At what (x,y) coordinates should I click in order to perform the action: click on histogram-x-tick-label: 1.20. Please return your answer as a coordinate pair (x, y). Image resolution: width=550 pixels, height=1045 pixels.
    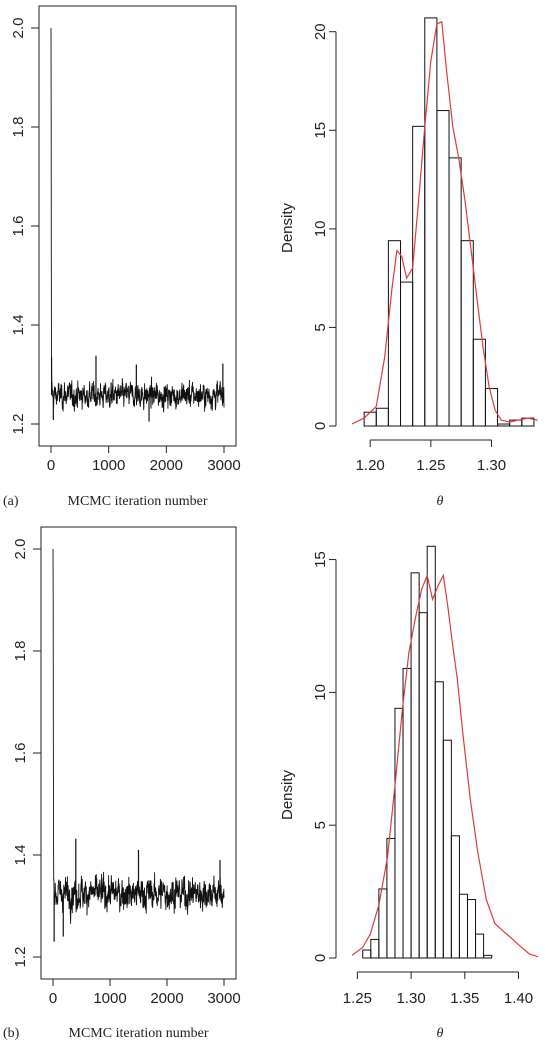
    Looking at the image, I should click on (370, 465).